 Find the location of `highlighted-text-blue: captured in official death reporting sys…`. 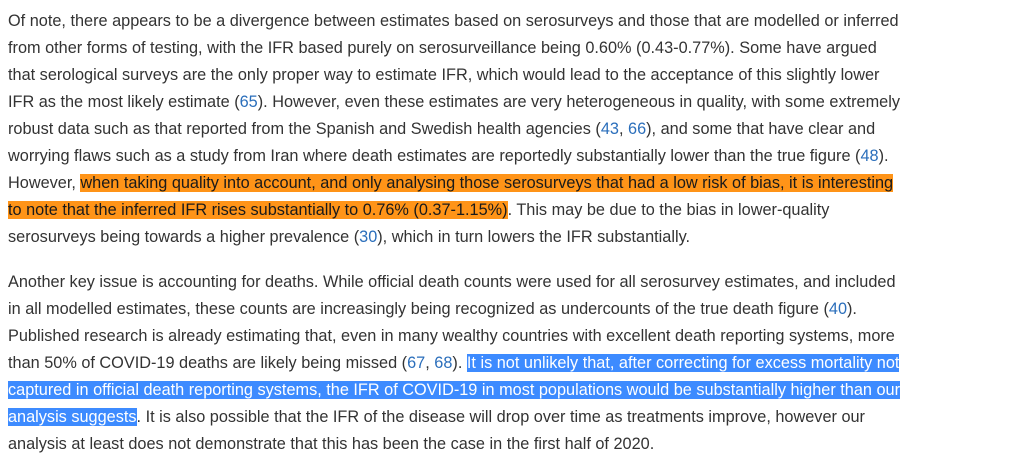

highlighted-text-blue: captured in official death reporting sys… is located at coordinates (454, 390).